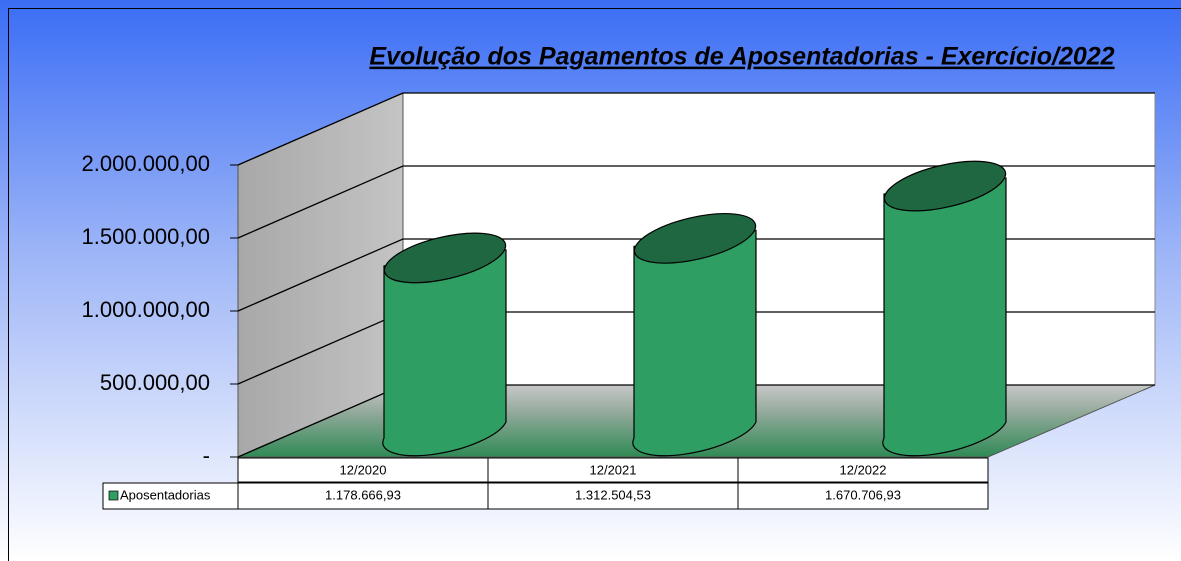  I want to click on data-label: 1.312.504,53, so click(613, 494).